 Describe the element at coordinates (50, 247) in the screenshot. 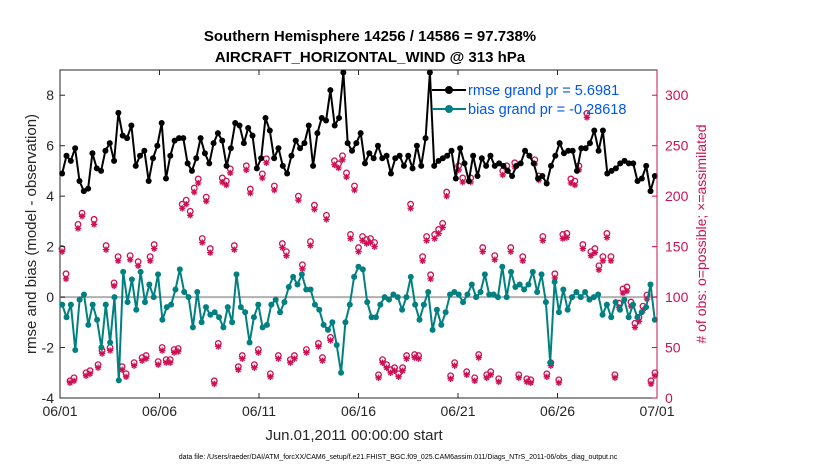

I see `y-tick-label: 2` at that location.